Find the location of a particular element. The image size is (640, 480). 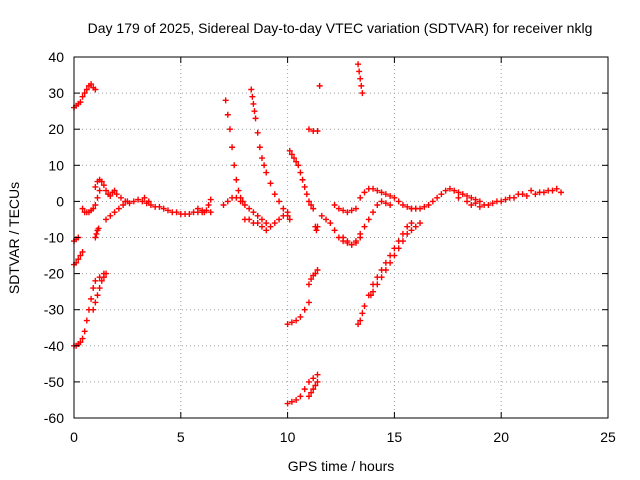

y-tick-label: -60 is located at coordinates (54, 418).